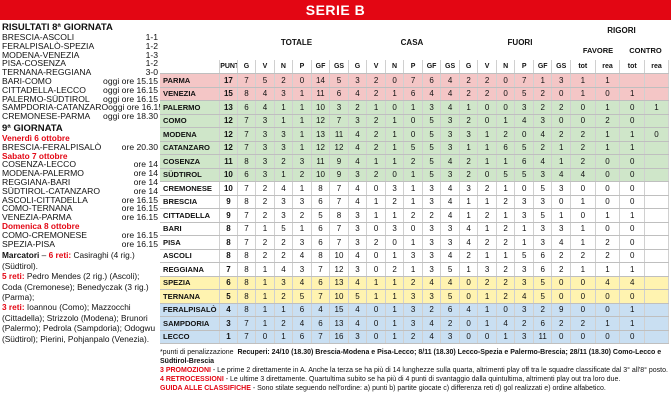 This screenshot has width=671, height=400. I want to click on table-row: MODENA 12 7 3 3 1 13 11 4 2 1 0 5 3 3 1 2 0 4 2 2 1 1 0, so click(414, 134).